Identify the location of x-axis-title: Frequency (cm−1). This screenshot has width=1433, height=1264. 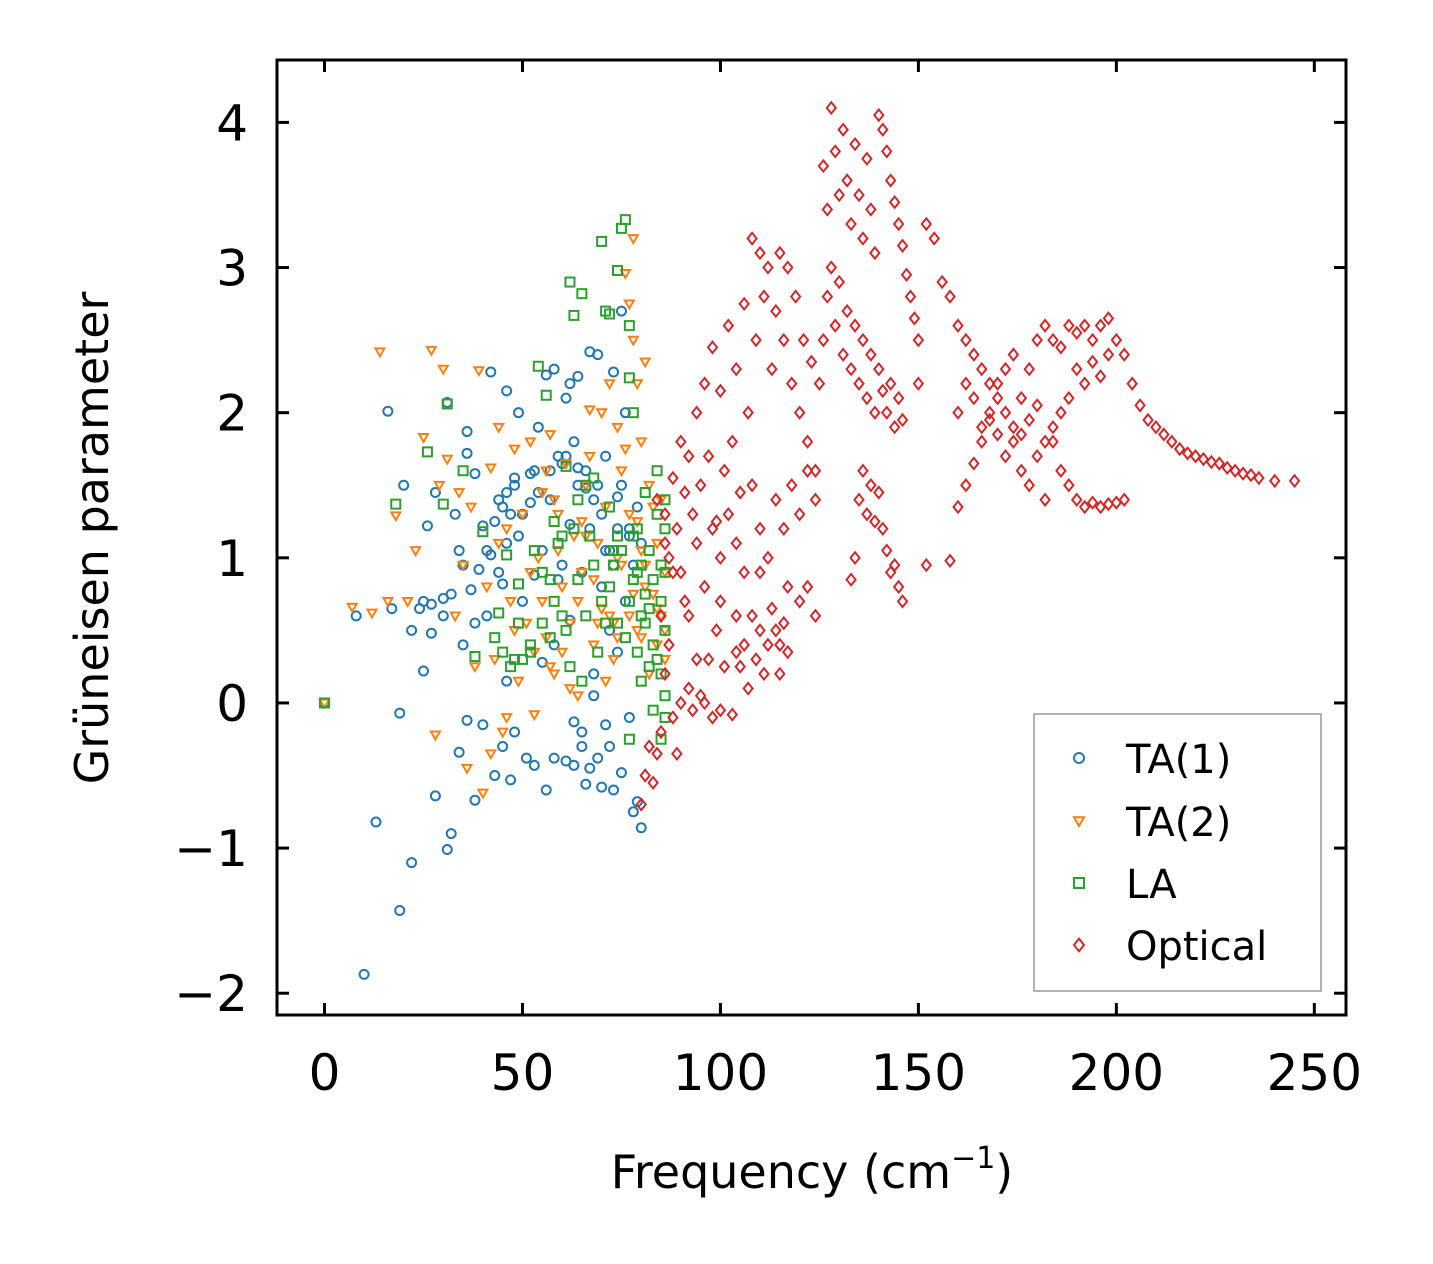
(812, 1170).